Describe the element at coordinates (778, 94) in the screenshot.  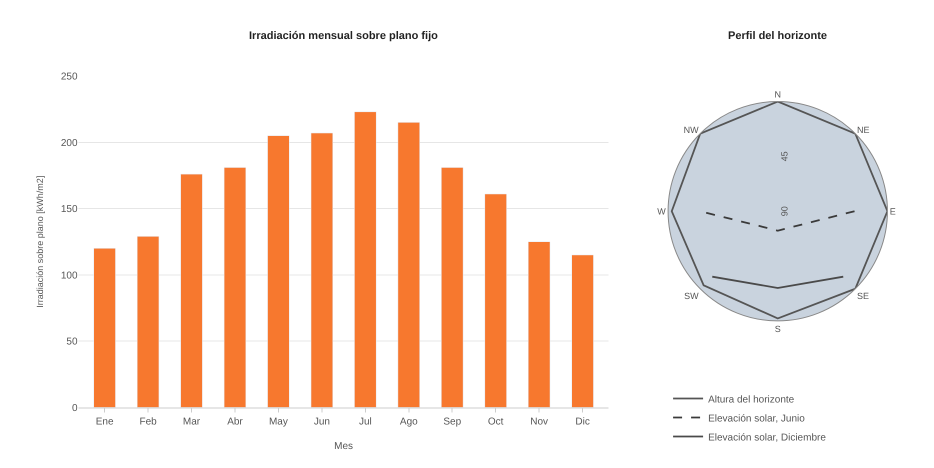
I see `spoke-label: N` at that location.